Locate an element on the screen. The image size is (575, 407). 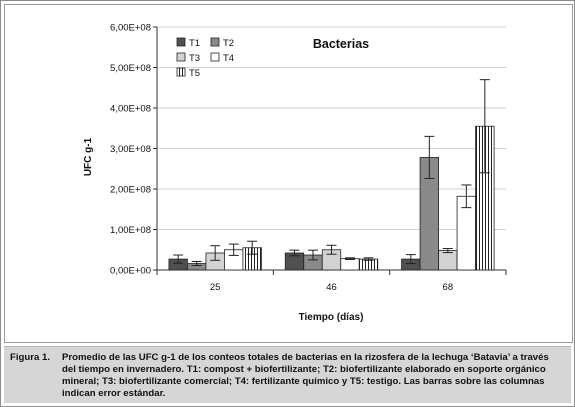
legend-label-t5: T5 is located at coordinates (194, 73).